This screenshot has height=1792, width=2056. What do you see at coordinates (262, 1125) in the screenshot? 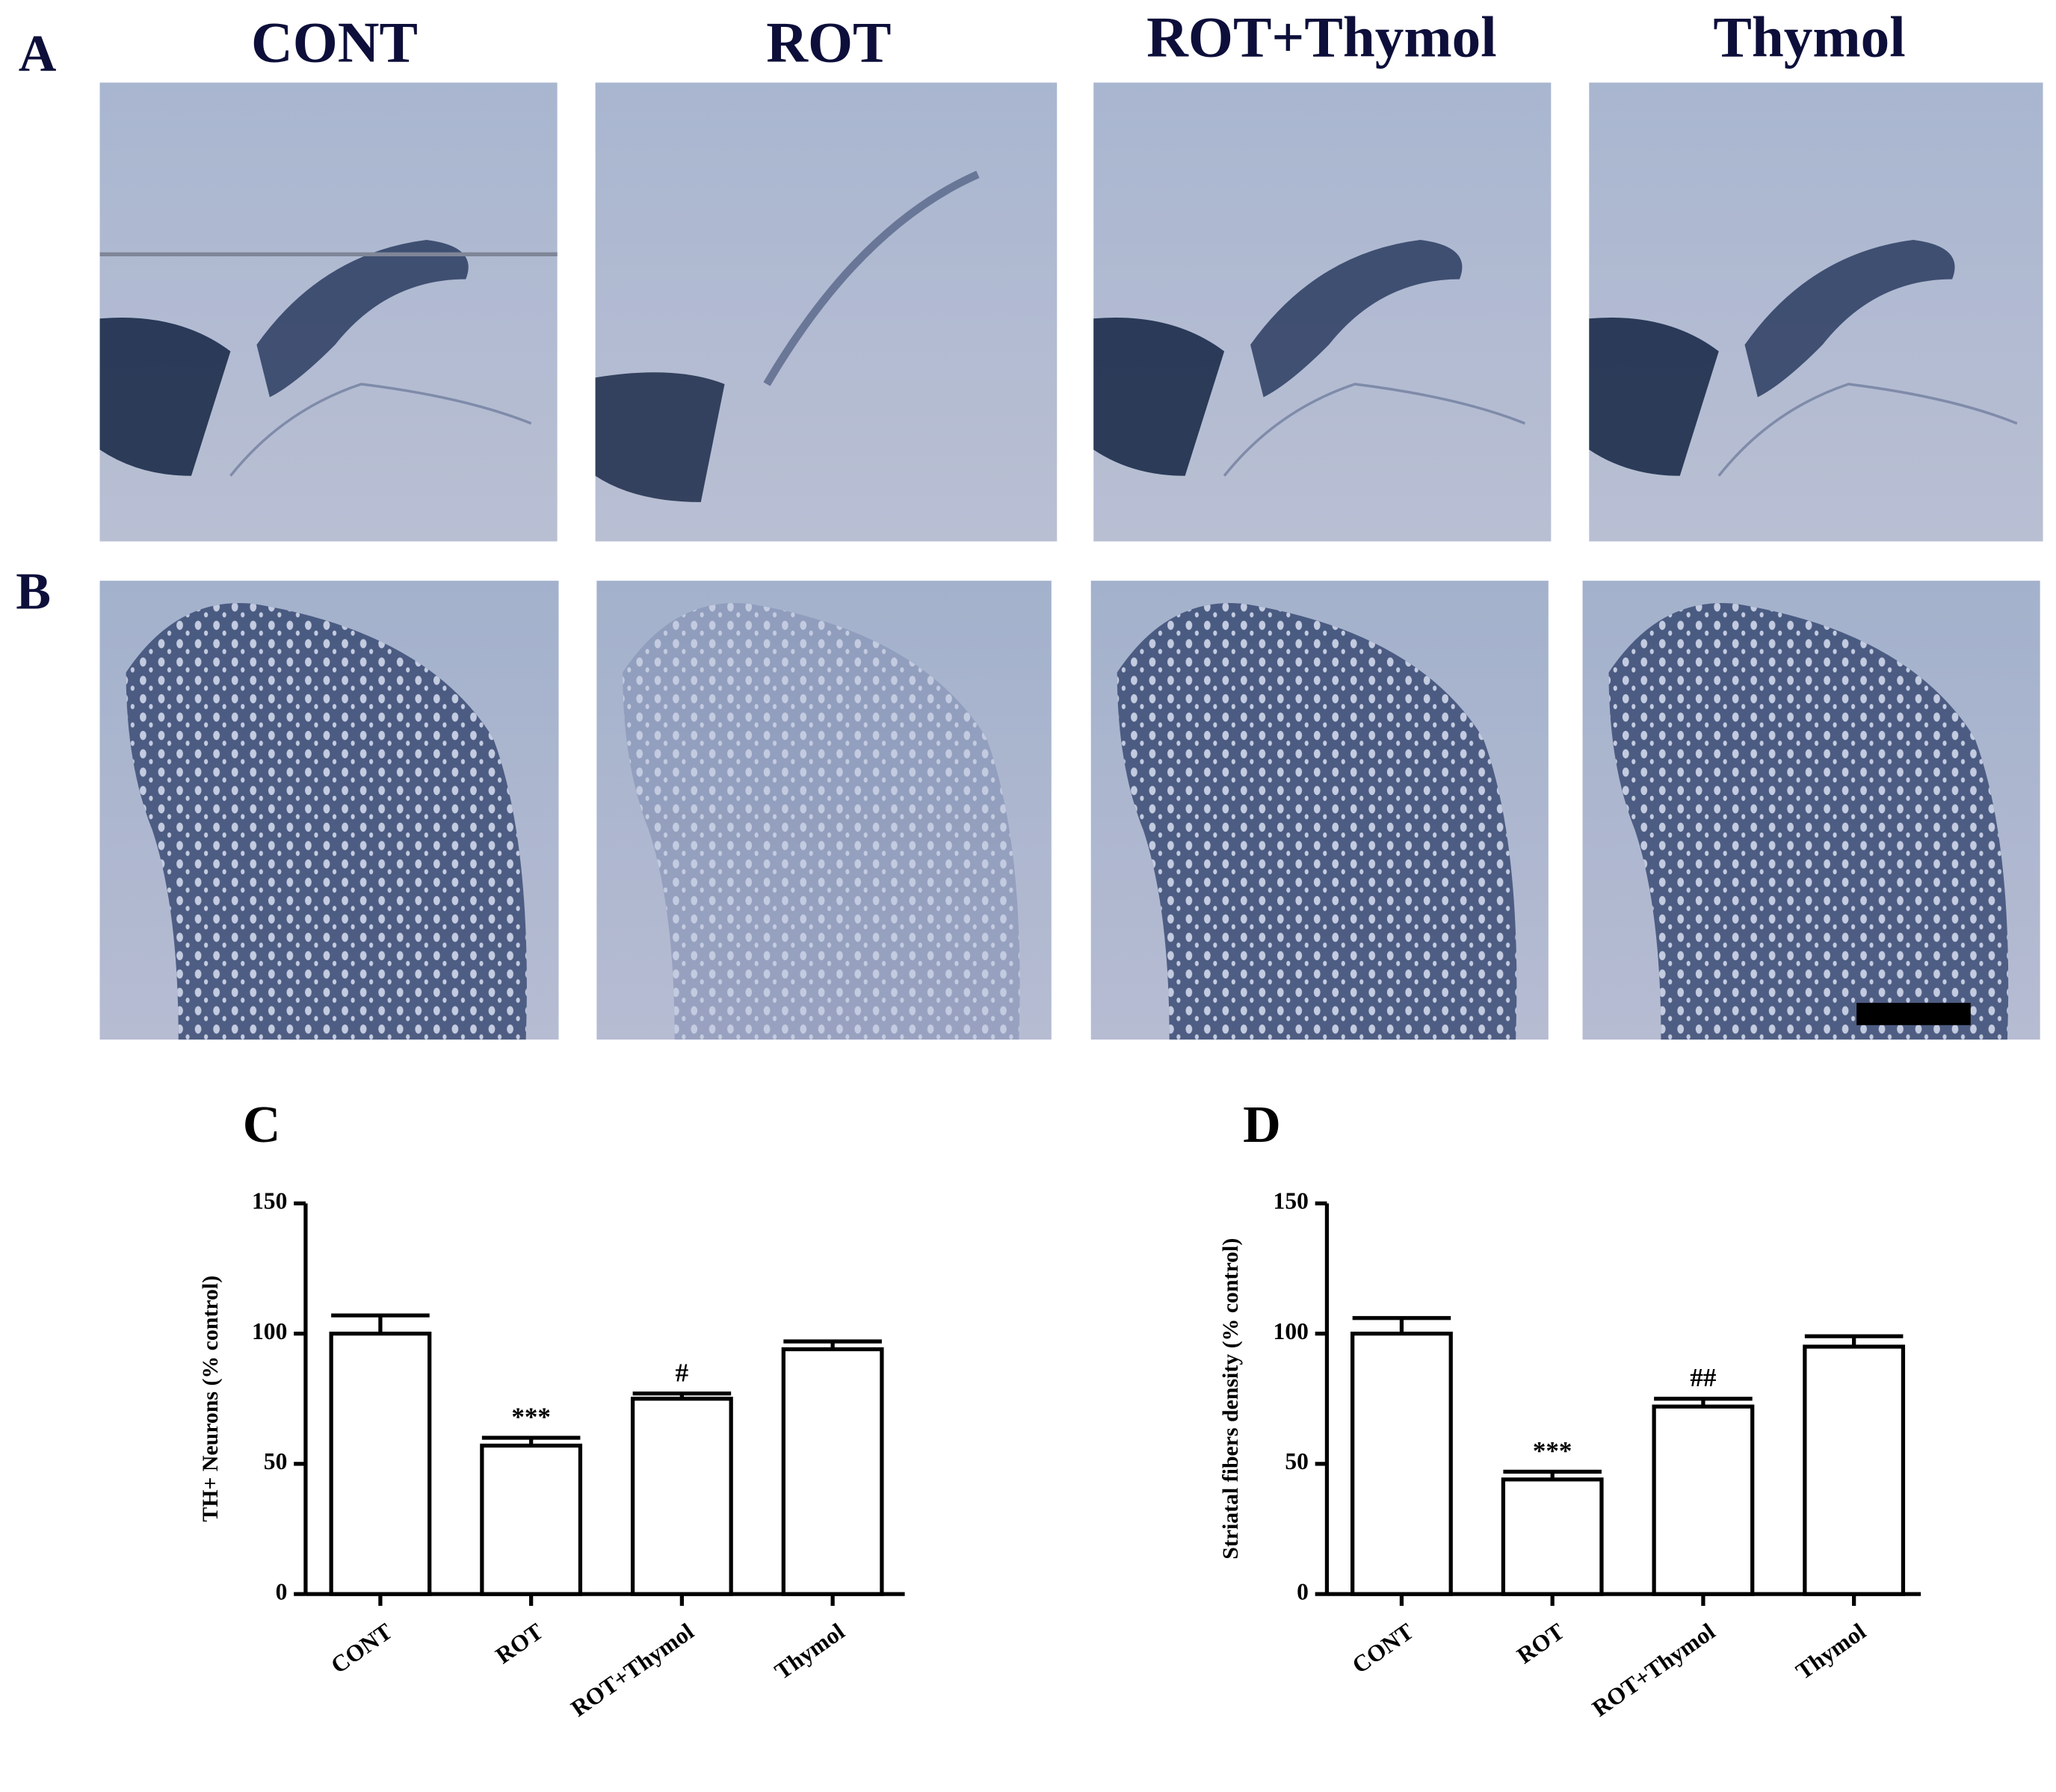
I see `panel-label: C` at bounding box center [262, 1125].